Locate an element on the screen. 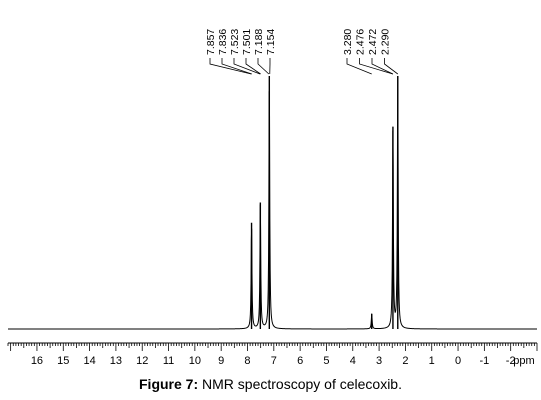 The width and height of the screenshot is (541, 400). caption-label: Figure 7: is located at coordinates (169, 384).